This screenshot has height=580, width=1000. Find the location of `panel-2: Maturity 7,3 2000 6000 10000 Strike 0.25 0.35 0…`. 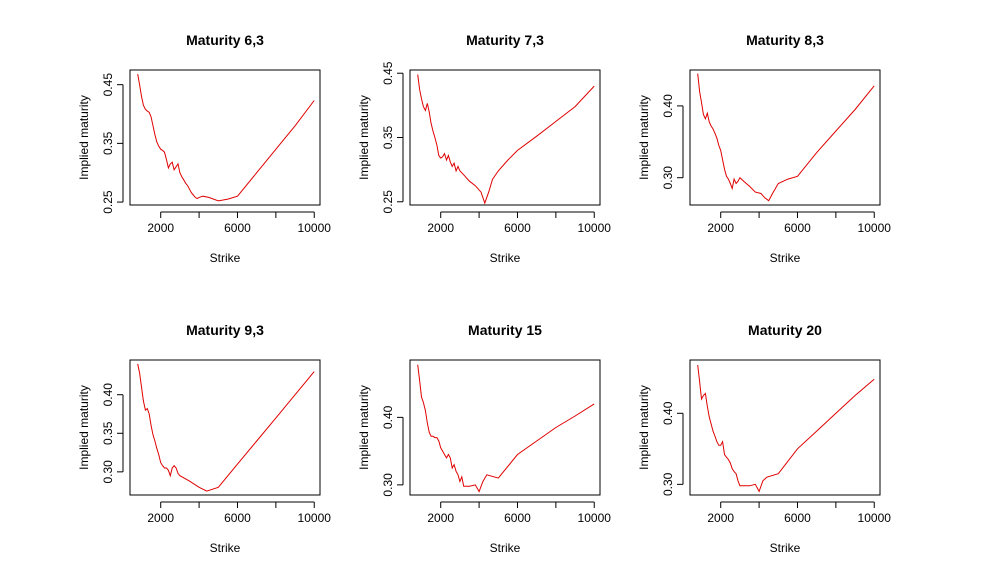

panel-2: Maturity 7,3 2000 6000 10000 Strike 0.25 0.35 0… is located at coordinates (484, 148).